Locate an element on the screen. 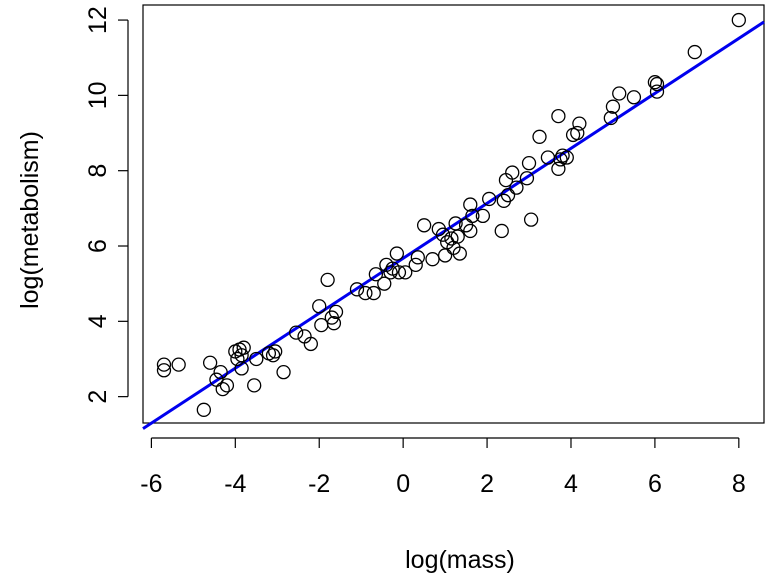 The image size is (768, 576). x-tick-label: -4 is located at coordinates (235, 484).